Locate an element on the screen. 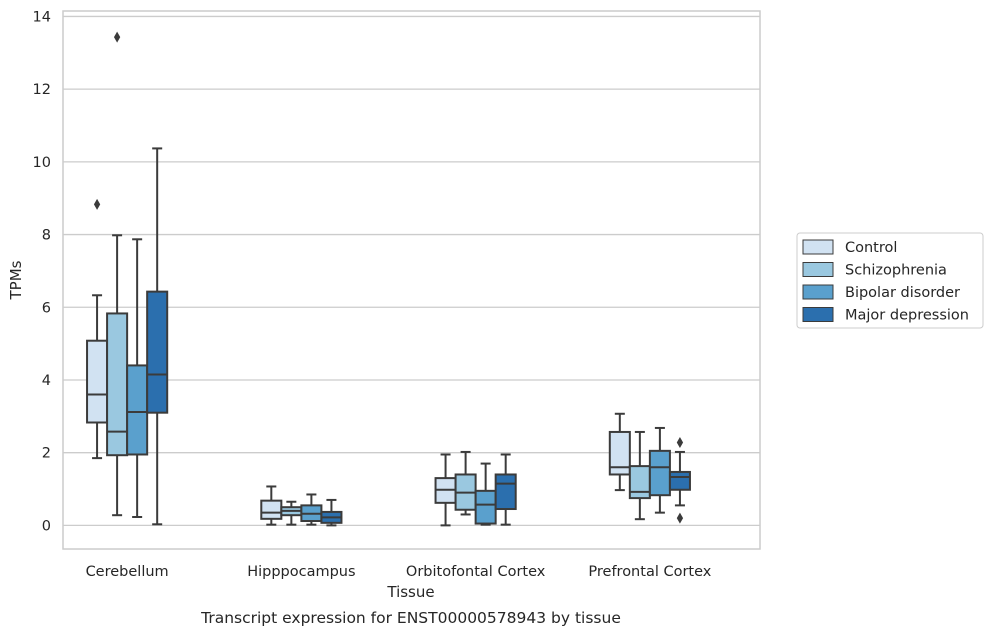 The width and height of the screenshot is (992, 636). legend-frame is located at coordinates (890, 280).